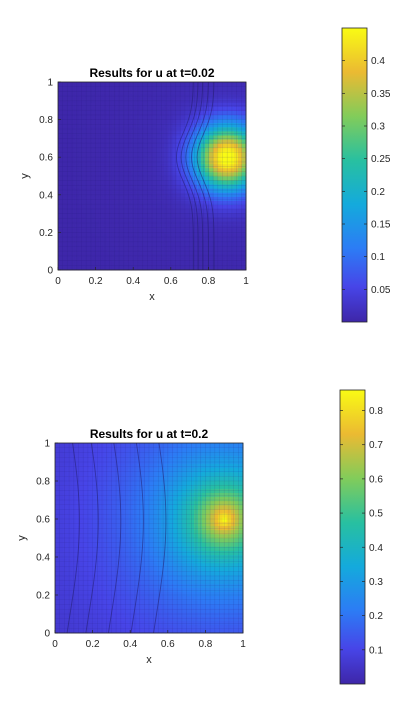  Describe the element at coordinates (378, 192) in the screenshot. I see `colorbar-tick-label: 0.2` at that location.